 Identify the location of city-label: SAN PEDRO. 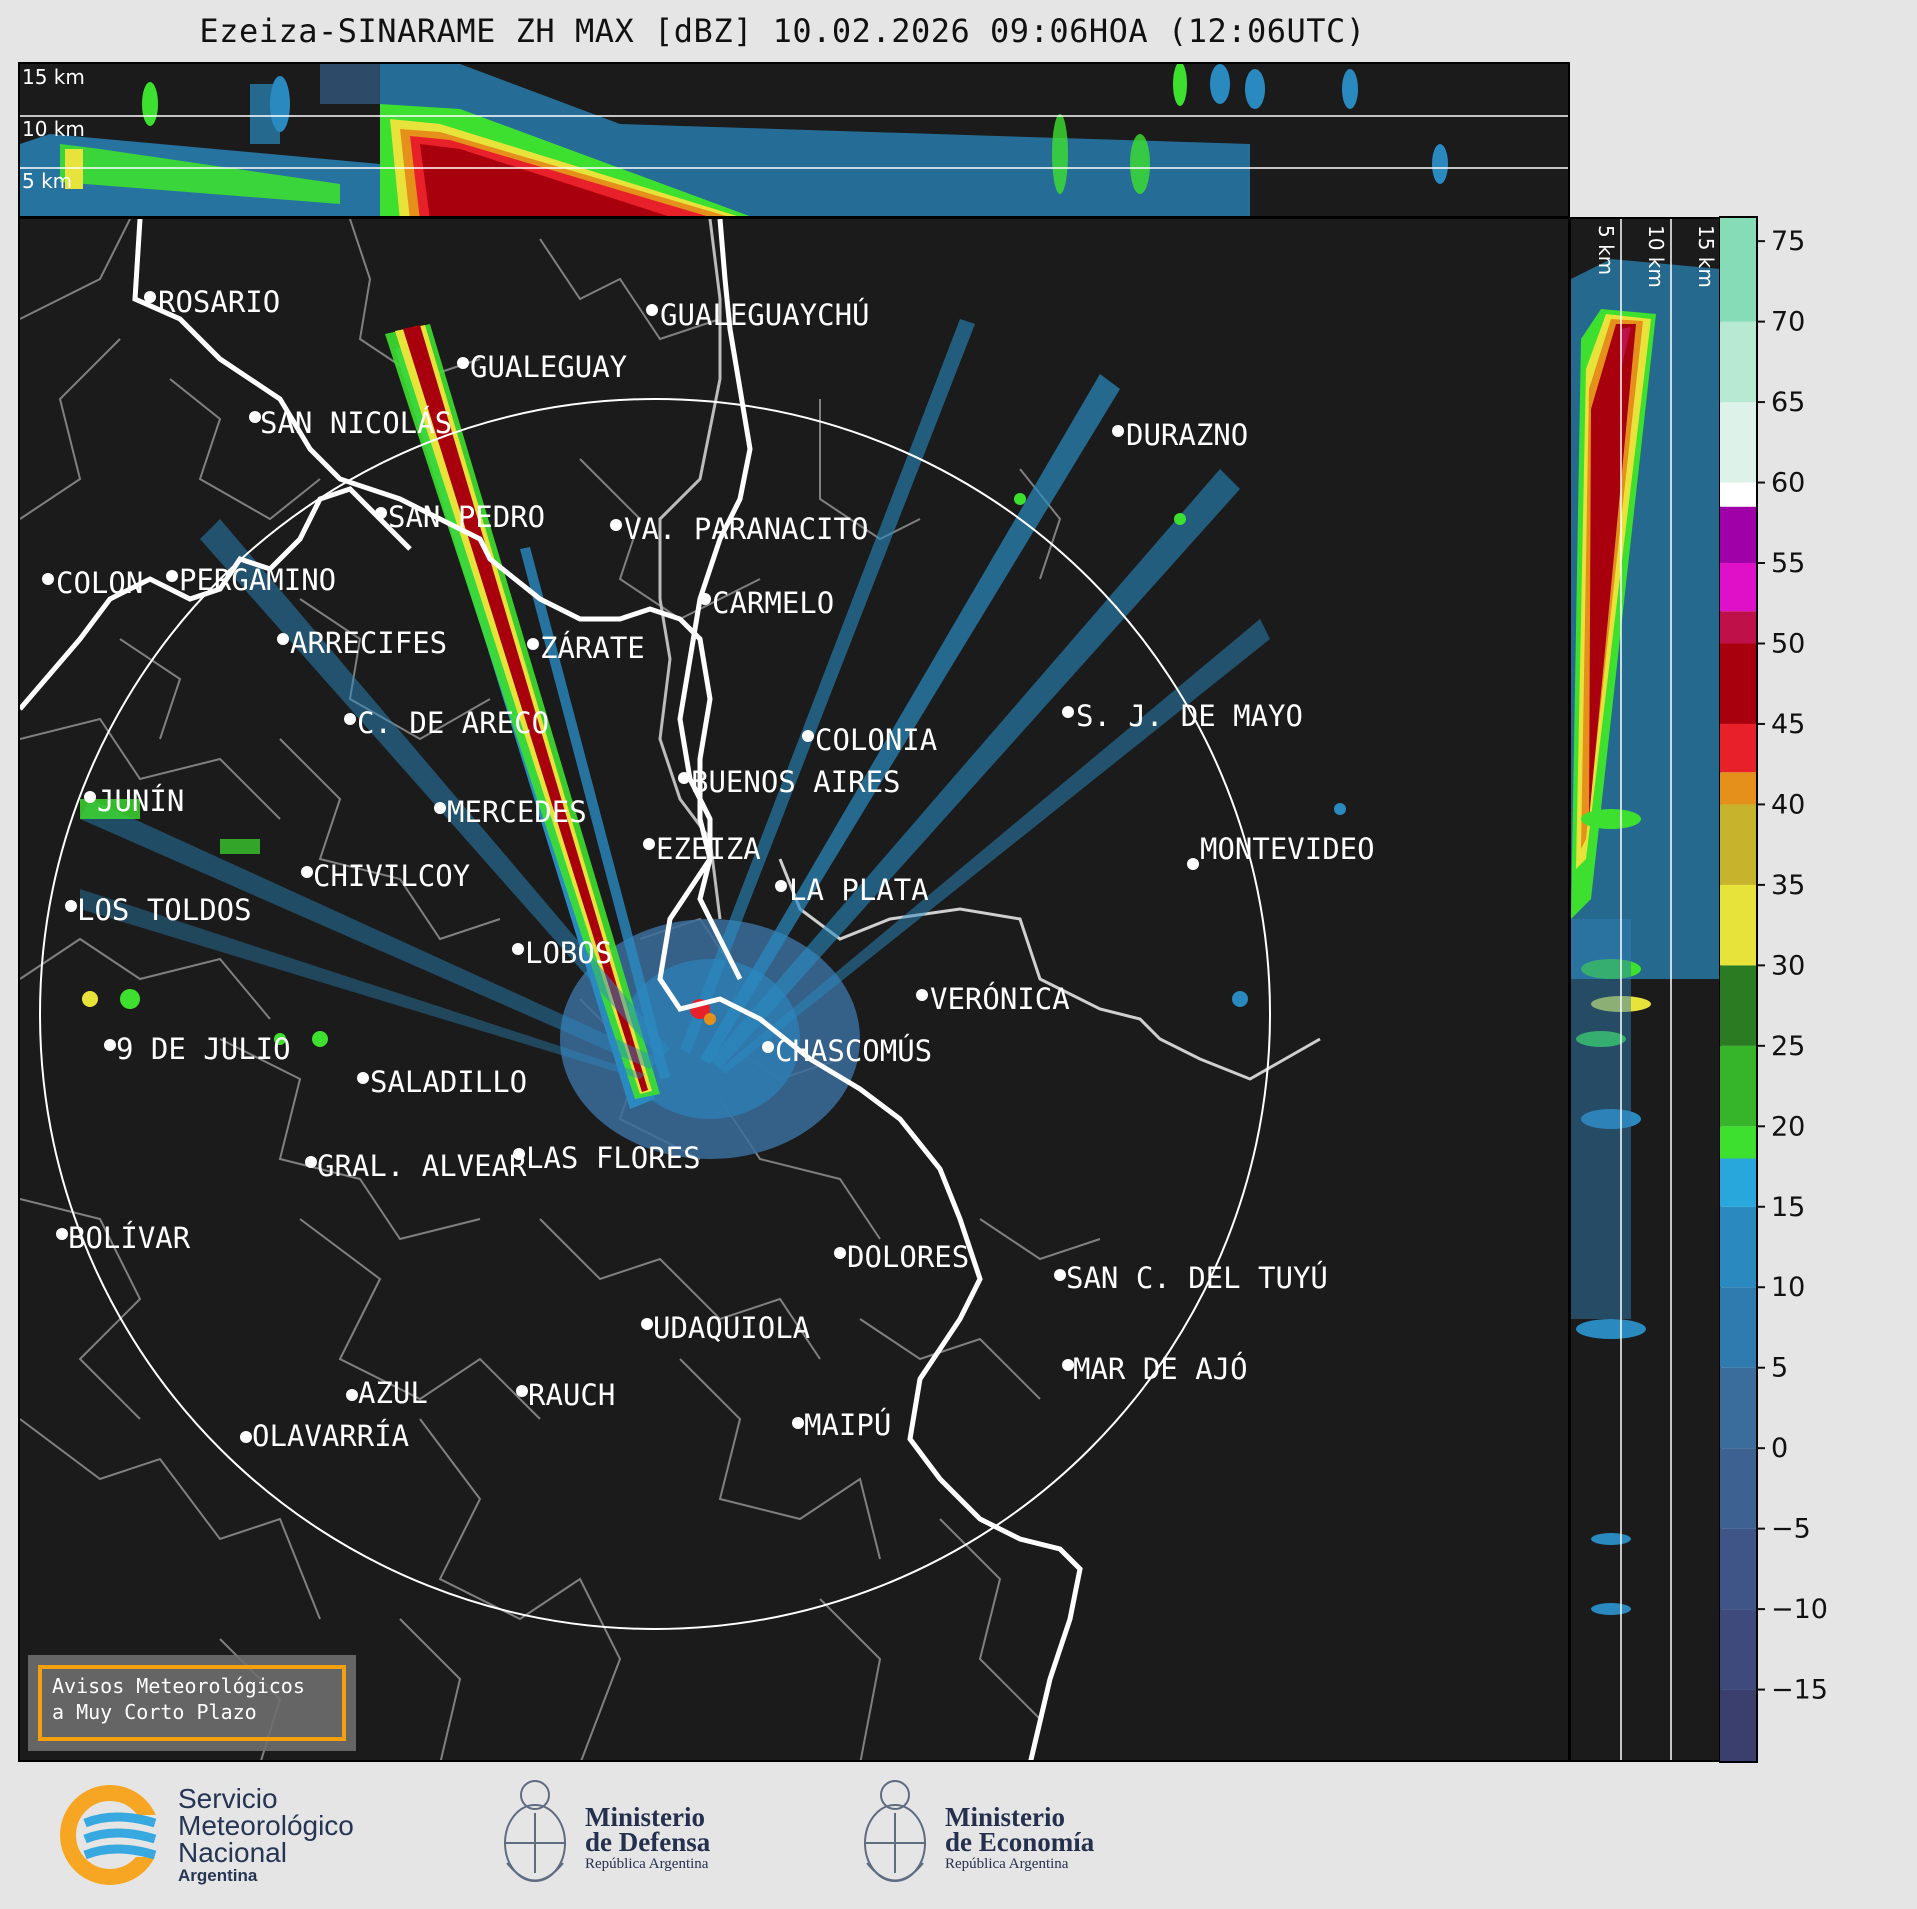
(466, 517).